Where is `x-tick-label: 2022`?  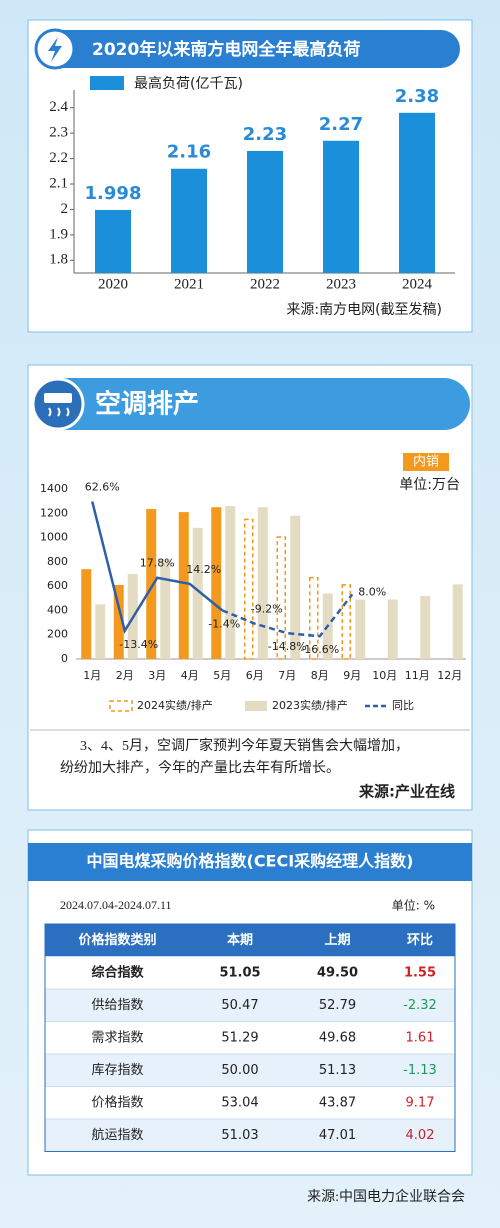 x-tick-label: 2022 is located at coordinates (265, 284).